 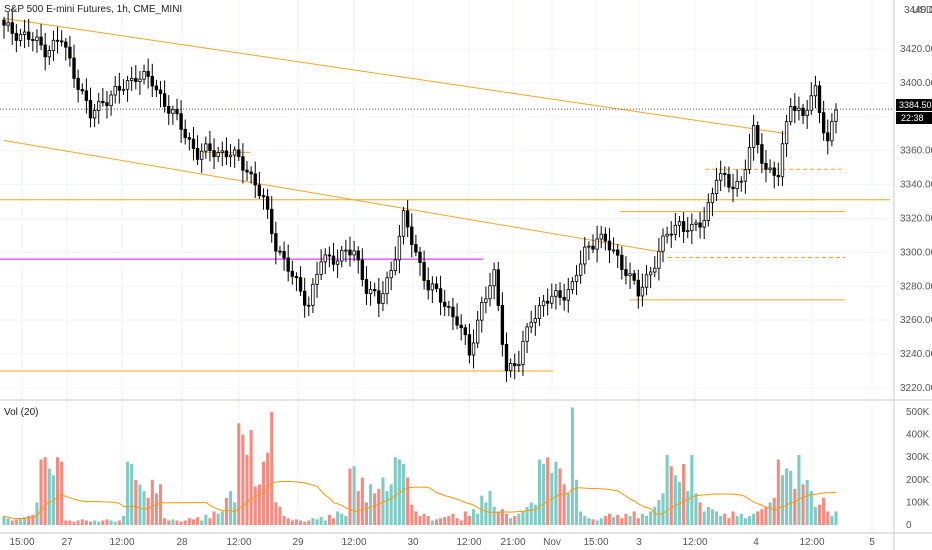 I want to click on currency-label: USD, so click(x=922, y=10).